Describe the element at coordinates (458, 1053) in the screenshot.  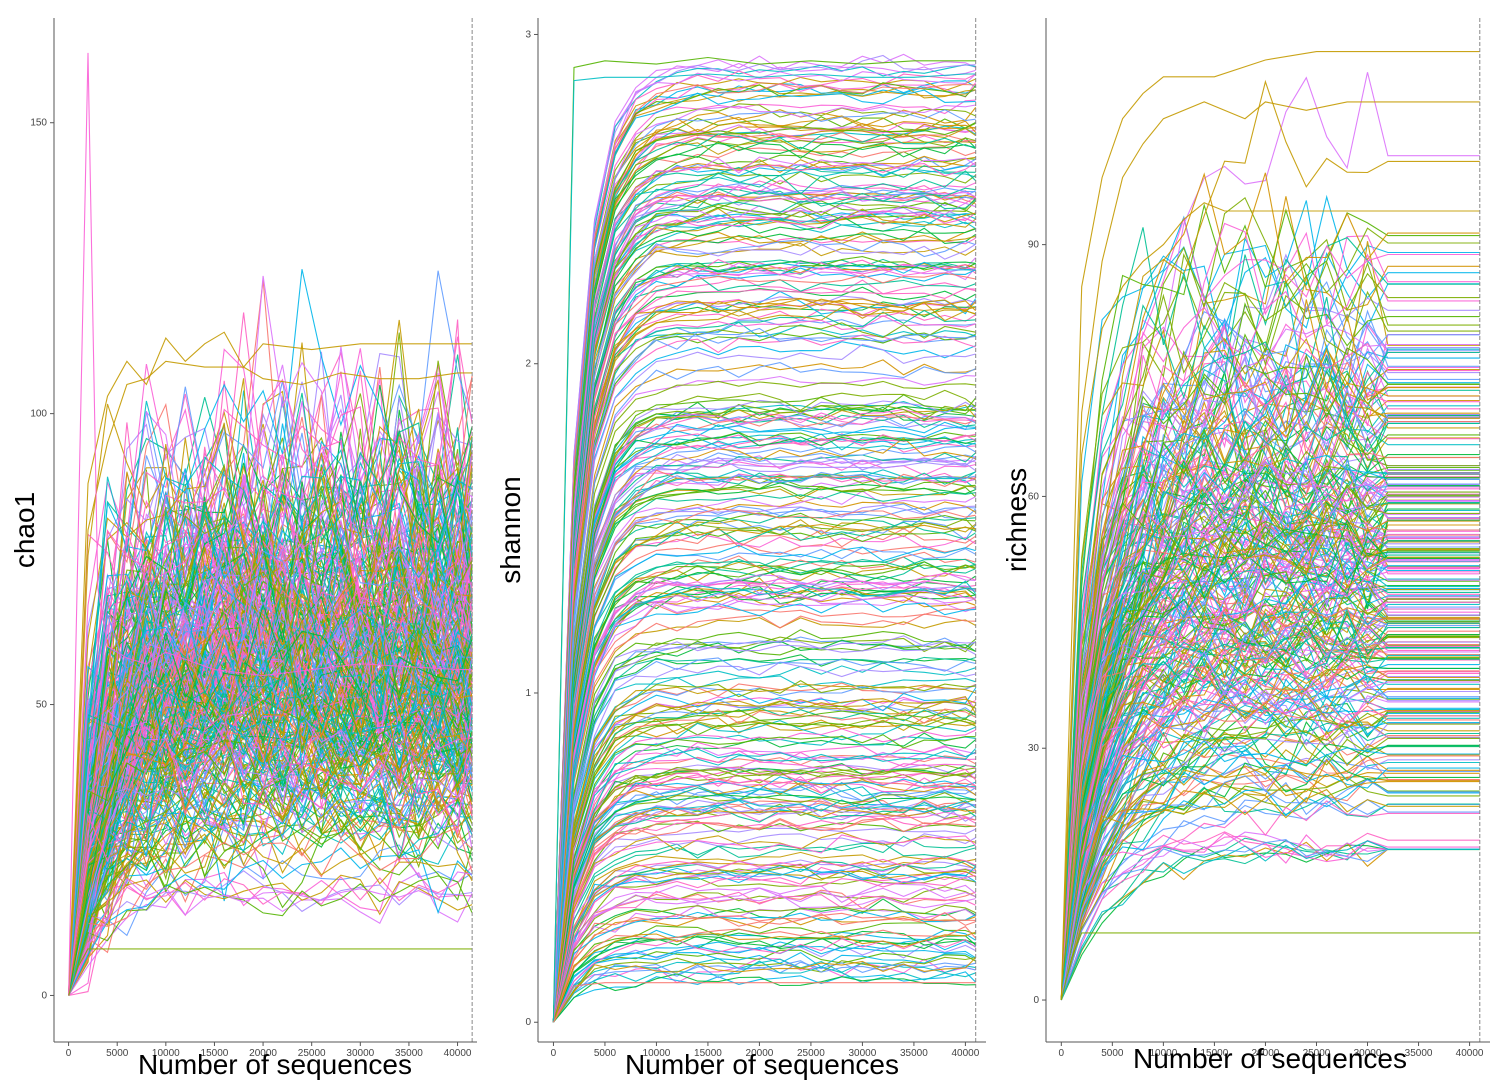
I see `x-tick-label: 40000` at that location.